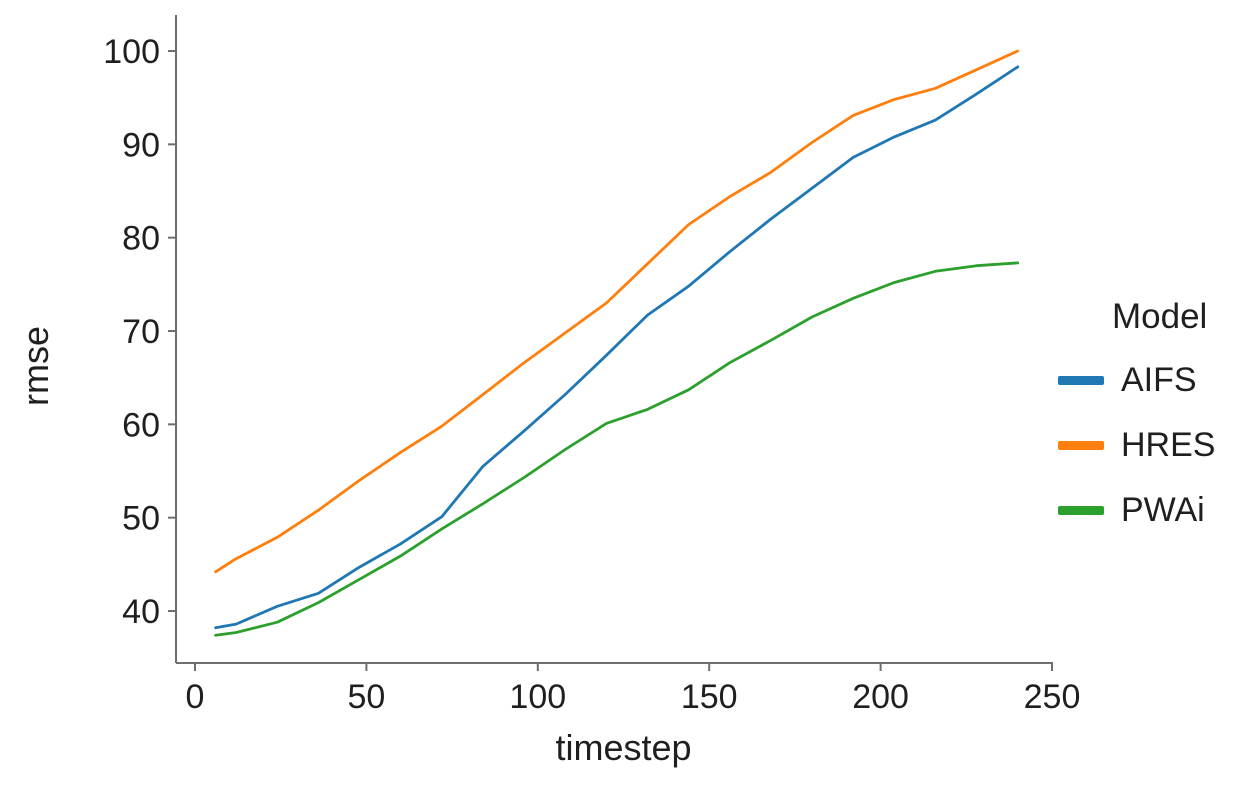  What do you see at coordinates (1081, 510) in the screenshot?
I see `legend-swatch-pwai` at bounding box center [1081, 510].